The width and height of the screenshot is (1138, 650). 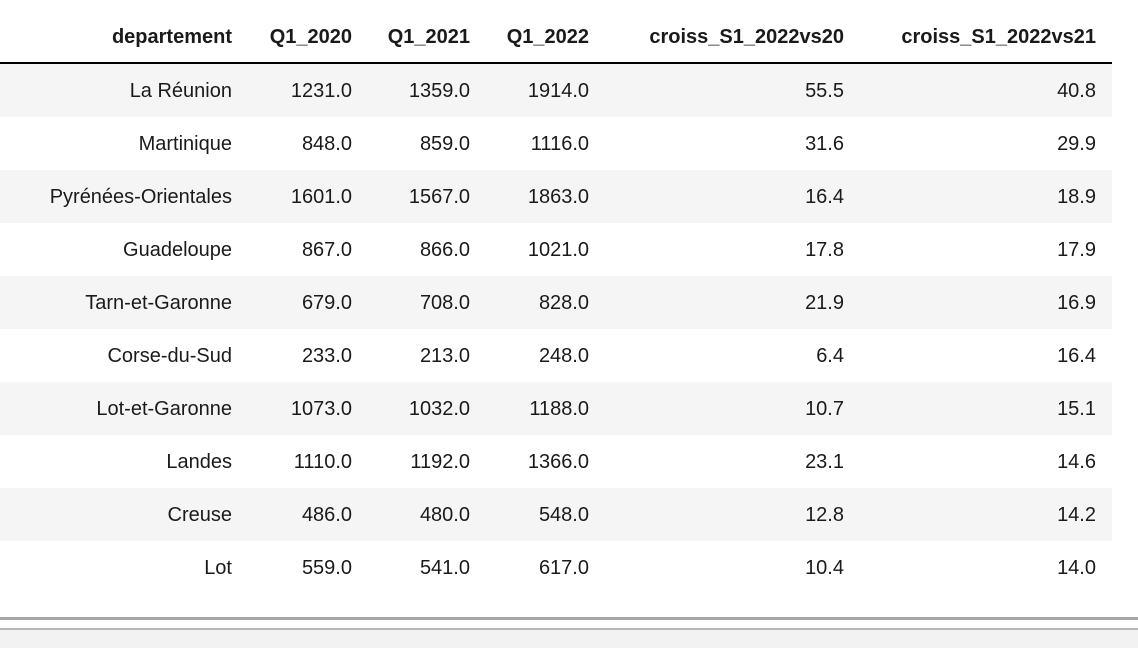 I want to click on cell-q1_2020: 1231.0, so click(x=321, y=90).